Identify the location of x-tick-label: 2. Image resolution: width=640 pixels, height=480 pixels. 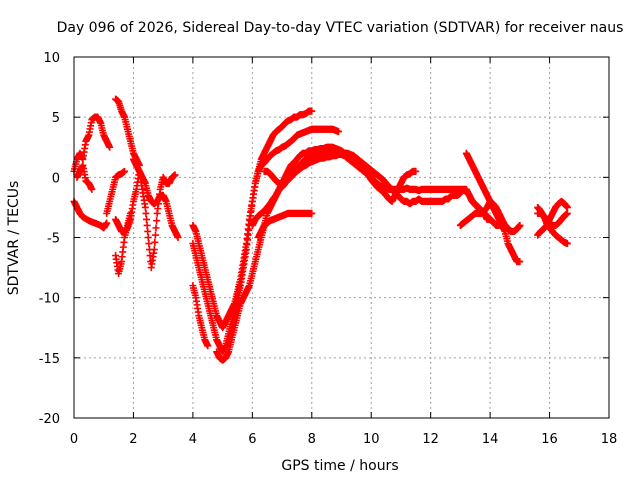
(133, 439).